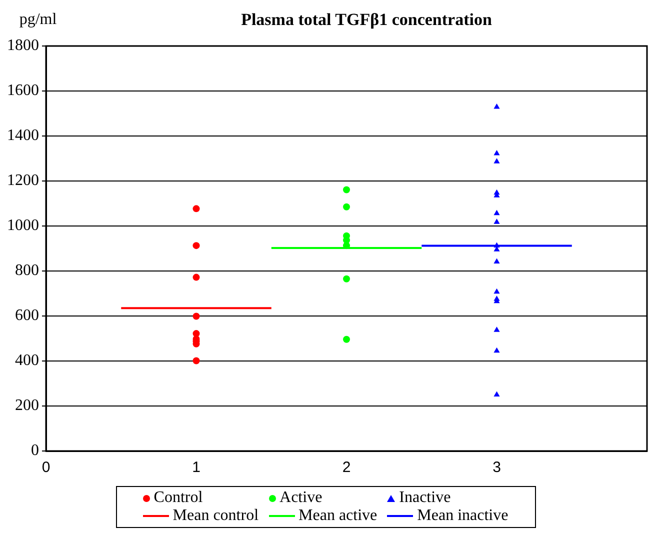 The image size is (651, 553). I want to click on y-tick-label: 200, so click(27, 405).